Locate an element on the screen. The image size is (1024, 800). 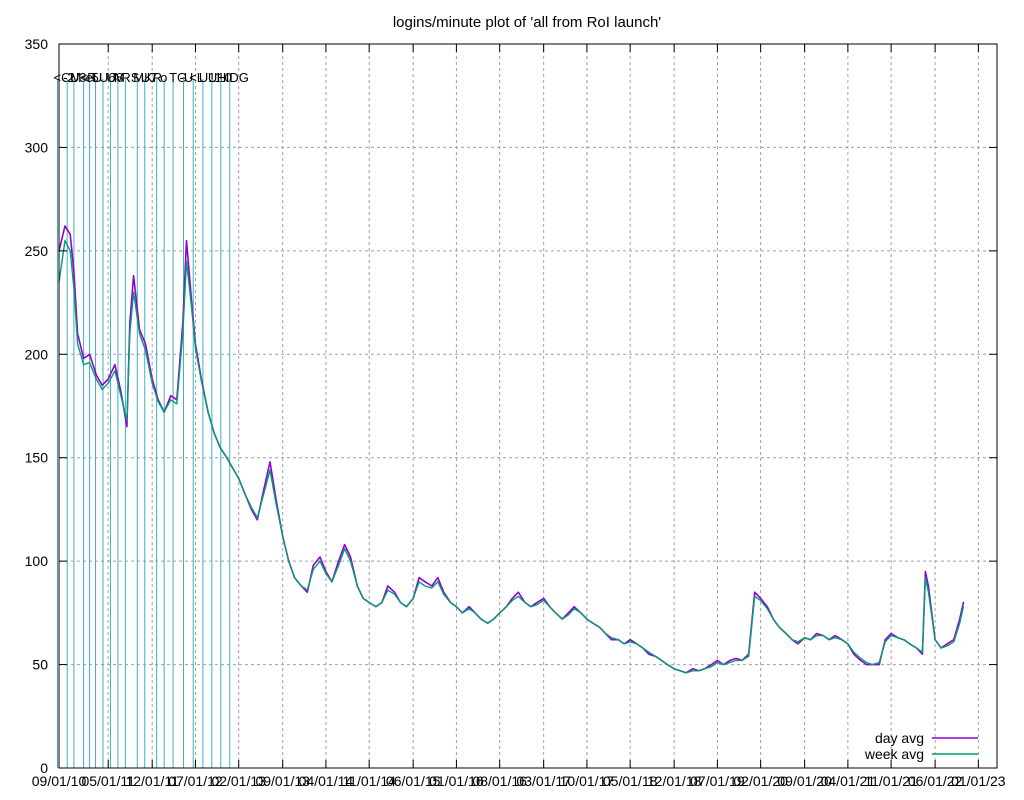
x-tick-label: 09/01/13 is located at coordinates (282, 781).